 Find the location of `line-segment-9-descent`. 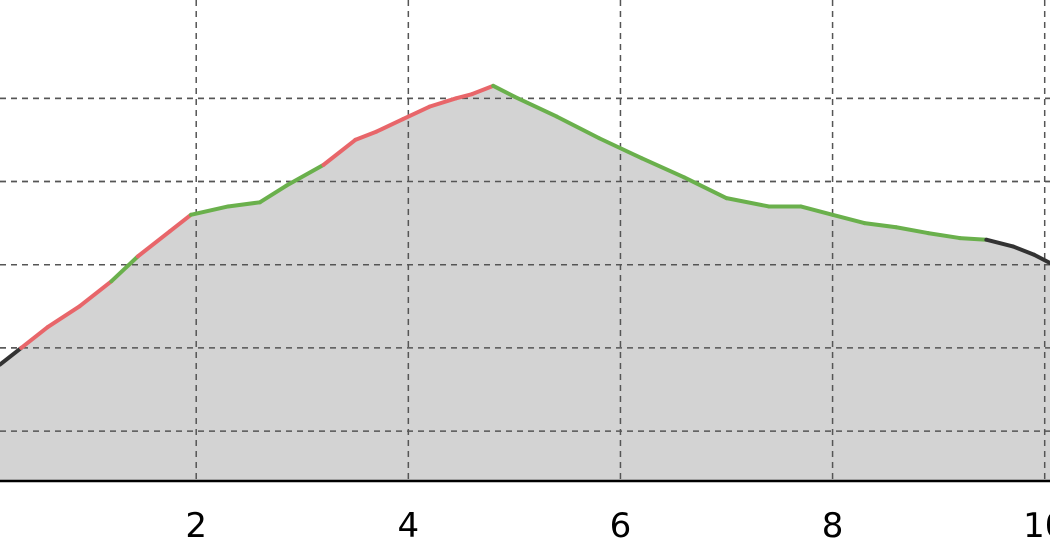

line-segment-9-descent is located at coordinates (273, 194).